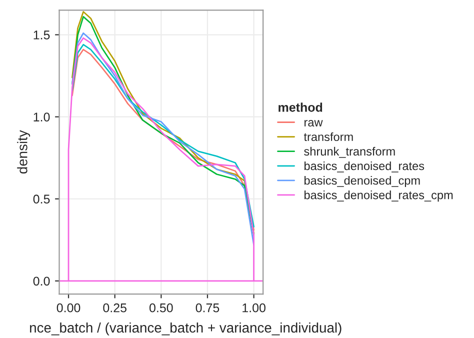 Image resolution: width=474 pixels, height=338 pixels. Describe the element at coordinates (42, 117) in the screenshot. I see `y-tick-label: 1.0` at that location.